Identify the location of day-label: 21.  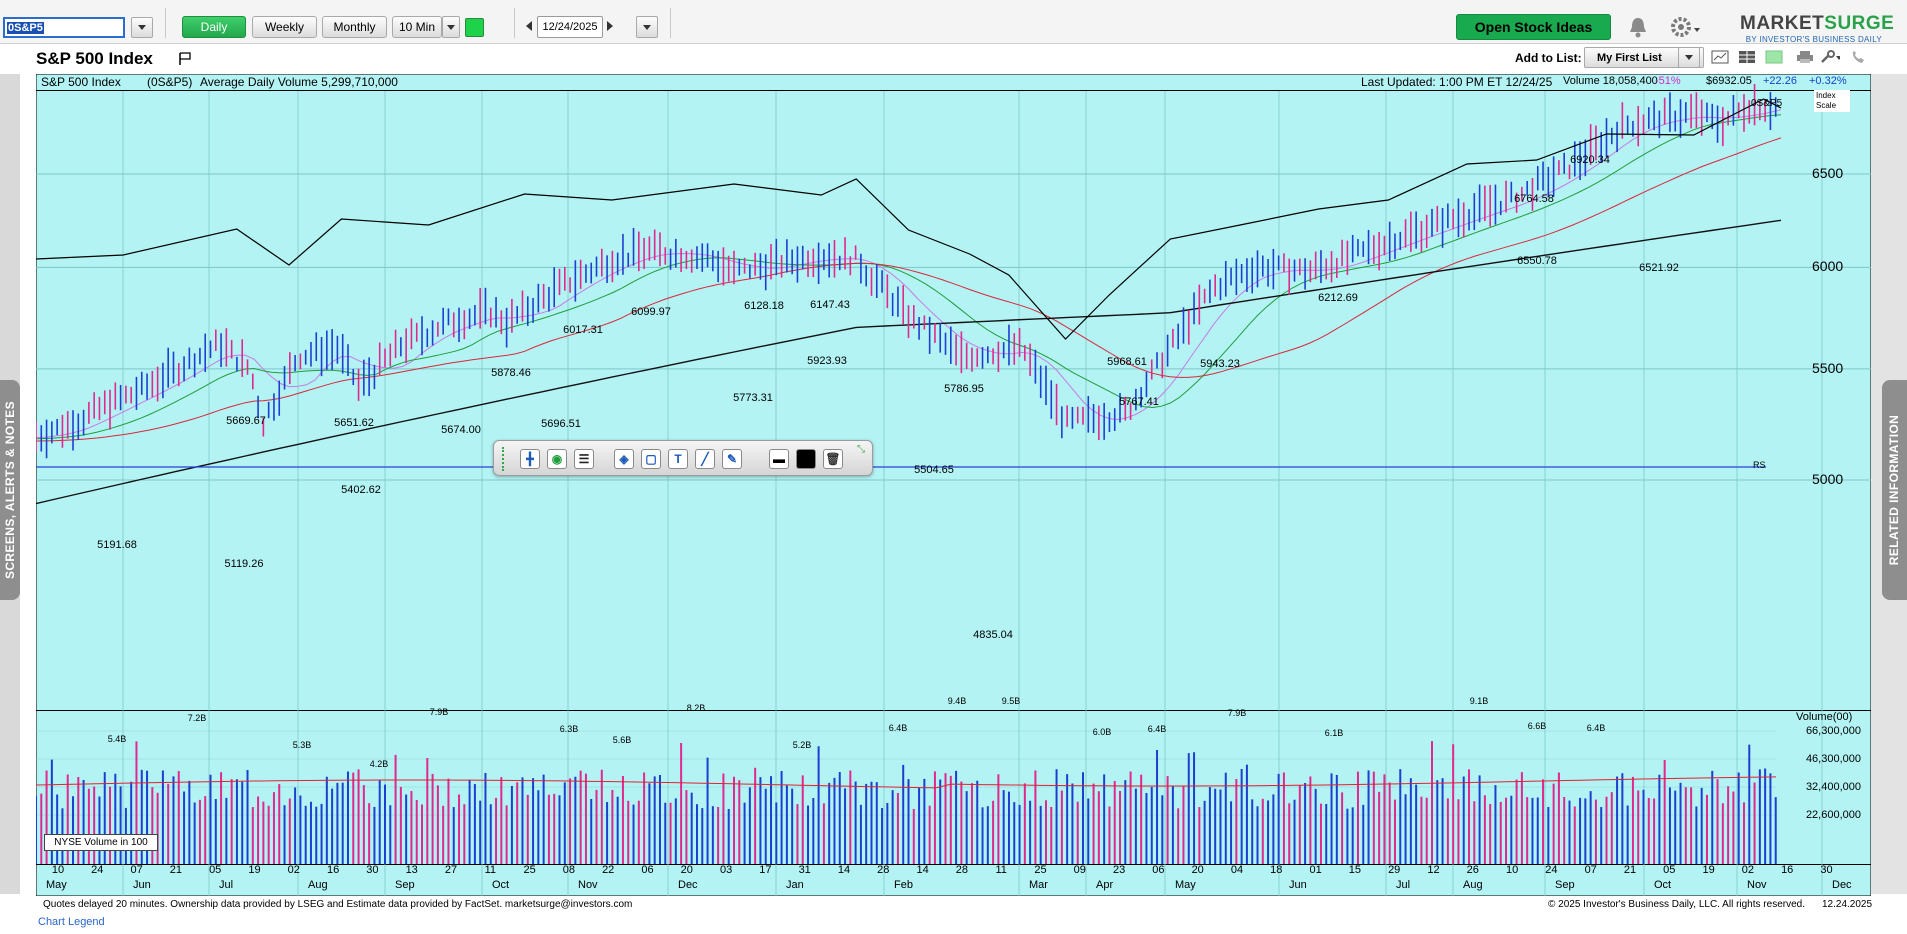
(176, 870).